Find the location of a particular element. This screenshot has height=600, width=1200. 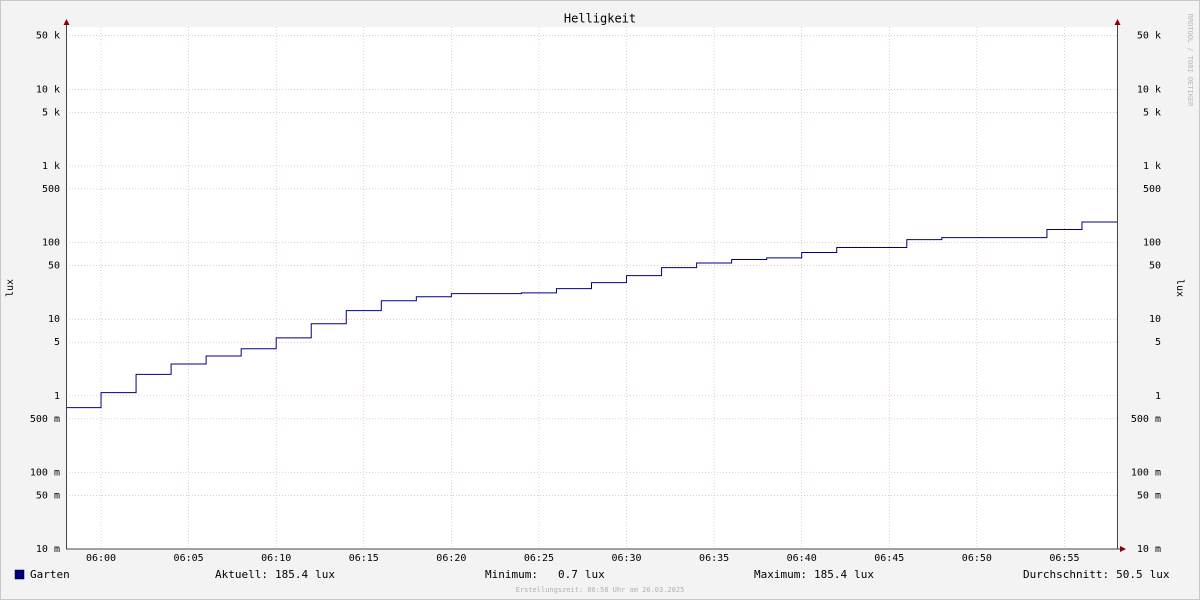

x-tick-label: 06:05 is located at coordinates (189, 558).